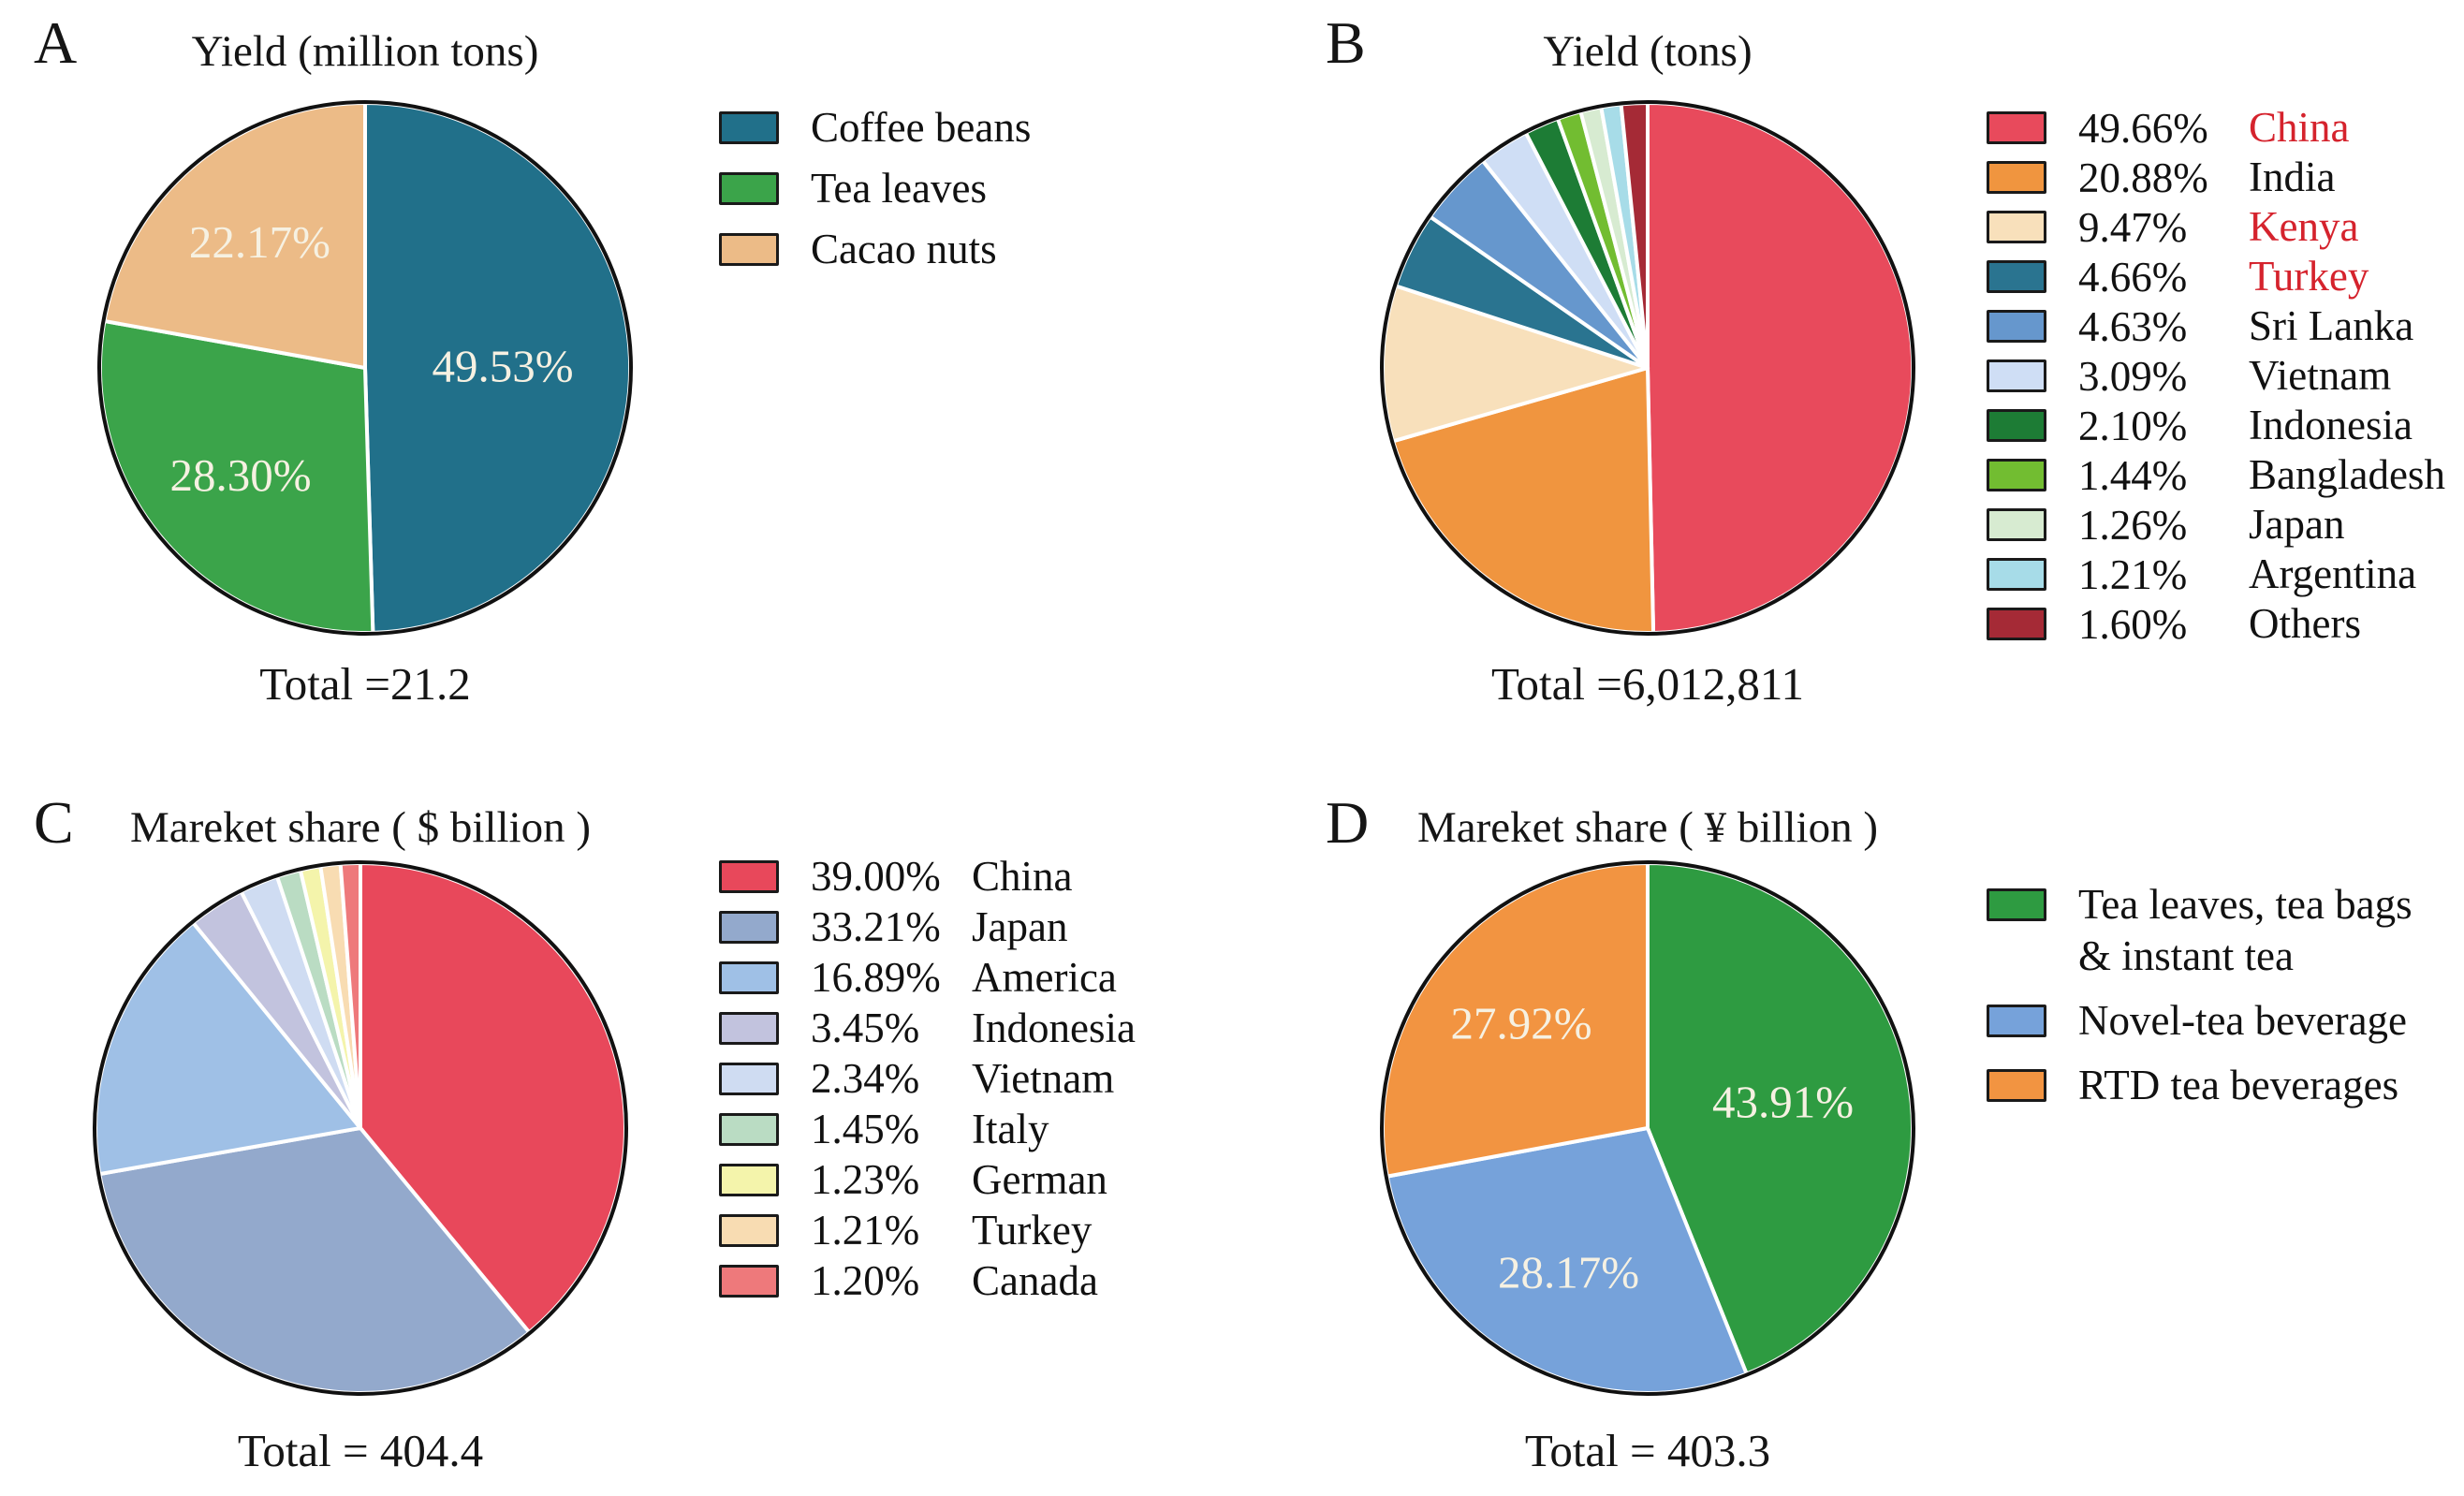 The image size is (2464, 1496). I want to click on pie-slice-label: 22.17%, so click(259, 242).